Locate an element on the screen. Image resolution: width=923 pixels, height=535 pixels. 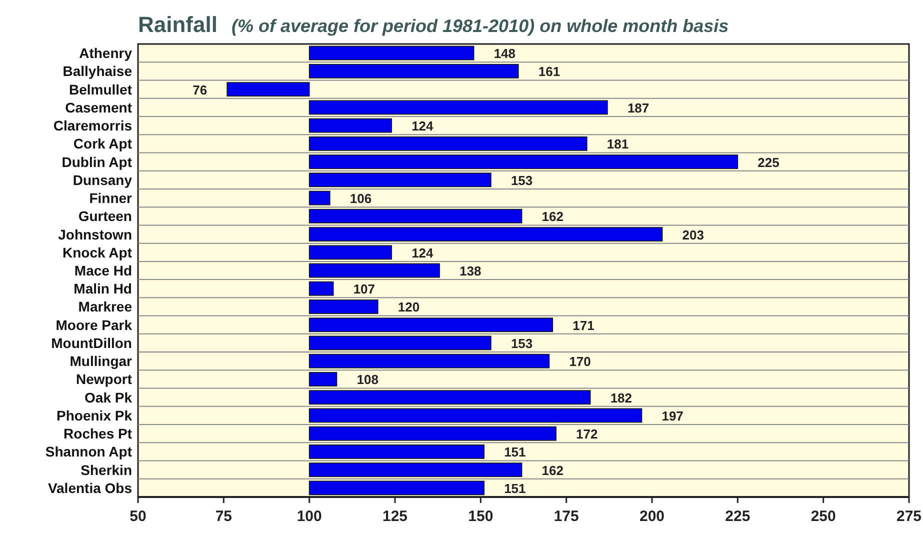
data-label: 148 is located at coordinates (505, 54).